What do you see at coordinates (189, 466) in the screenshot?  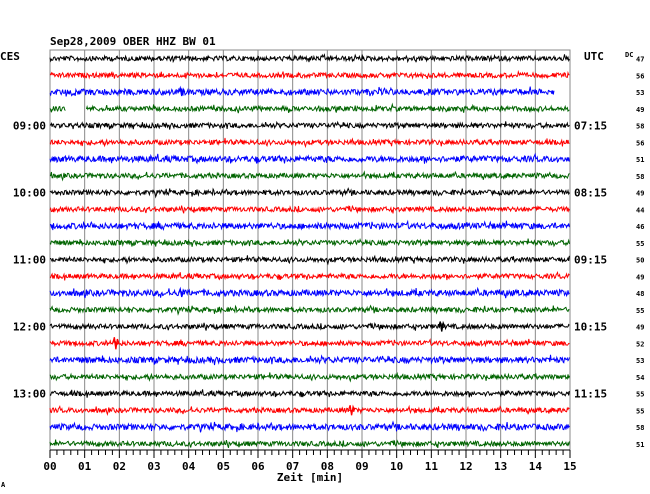 I see `x-tick-label: 04` at bounding box center [189, 466].